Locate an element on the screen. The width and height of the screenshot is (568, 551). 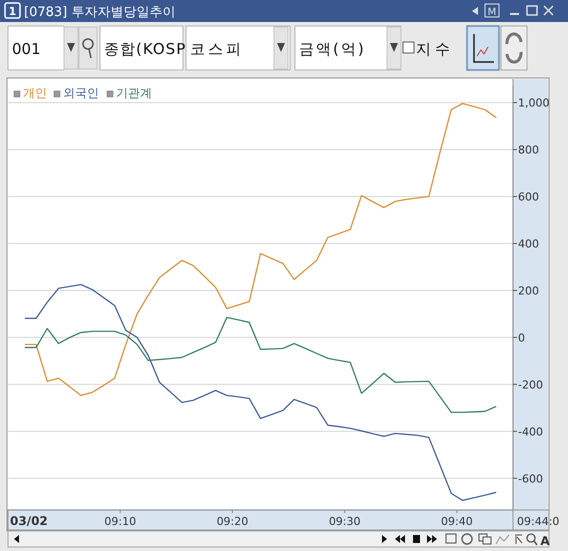
y-tick-label: 1,000 is located at coordinates (534, 103).